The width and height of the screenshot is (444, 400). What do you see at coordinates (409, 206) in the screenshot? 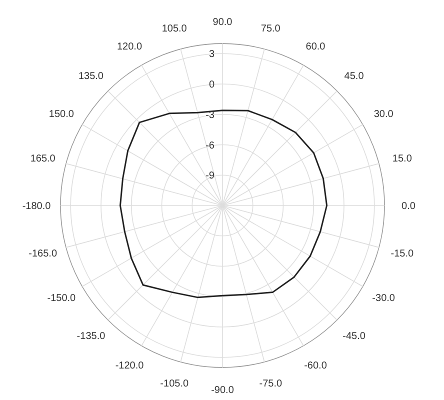
I see `spoke-label: 0.0` at bounding box center [409, 206].